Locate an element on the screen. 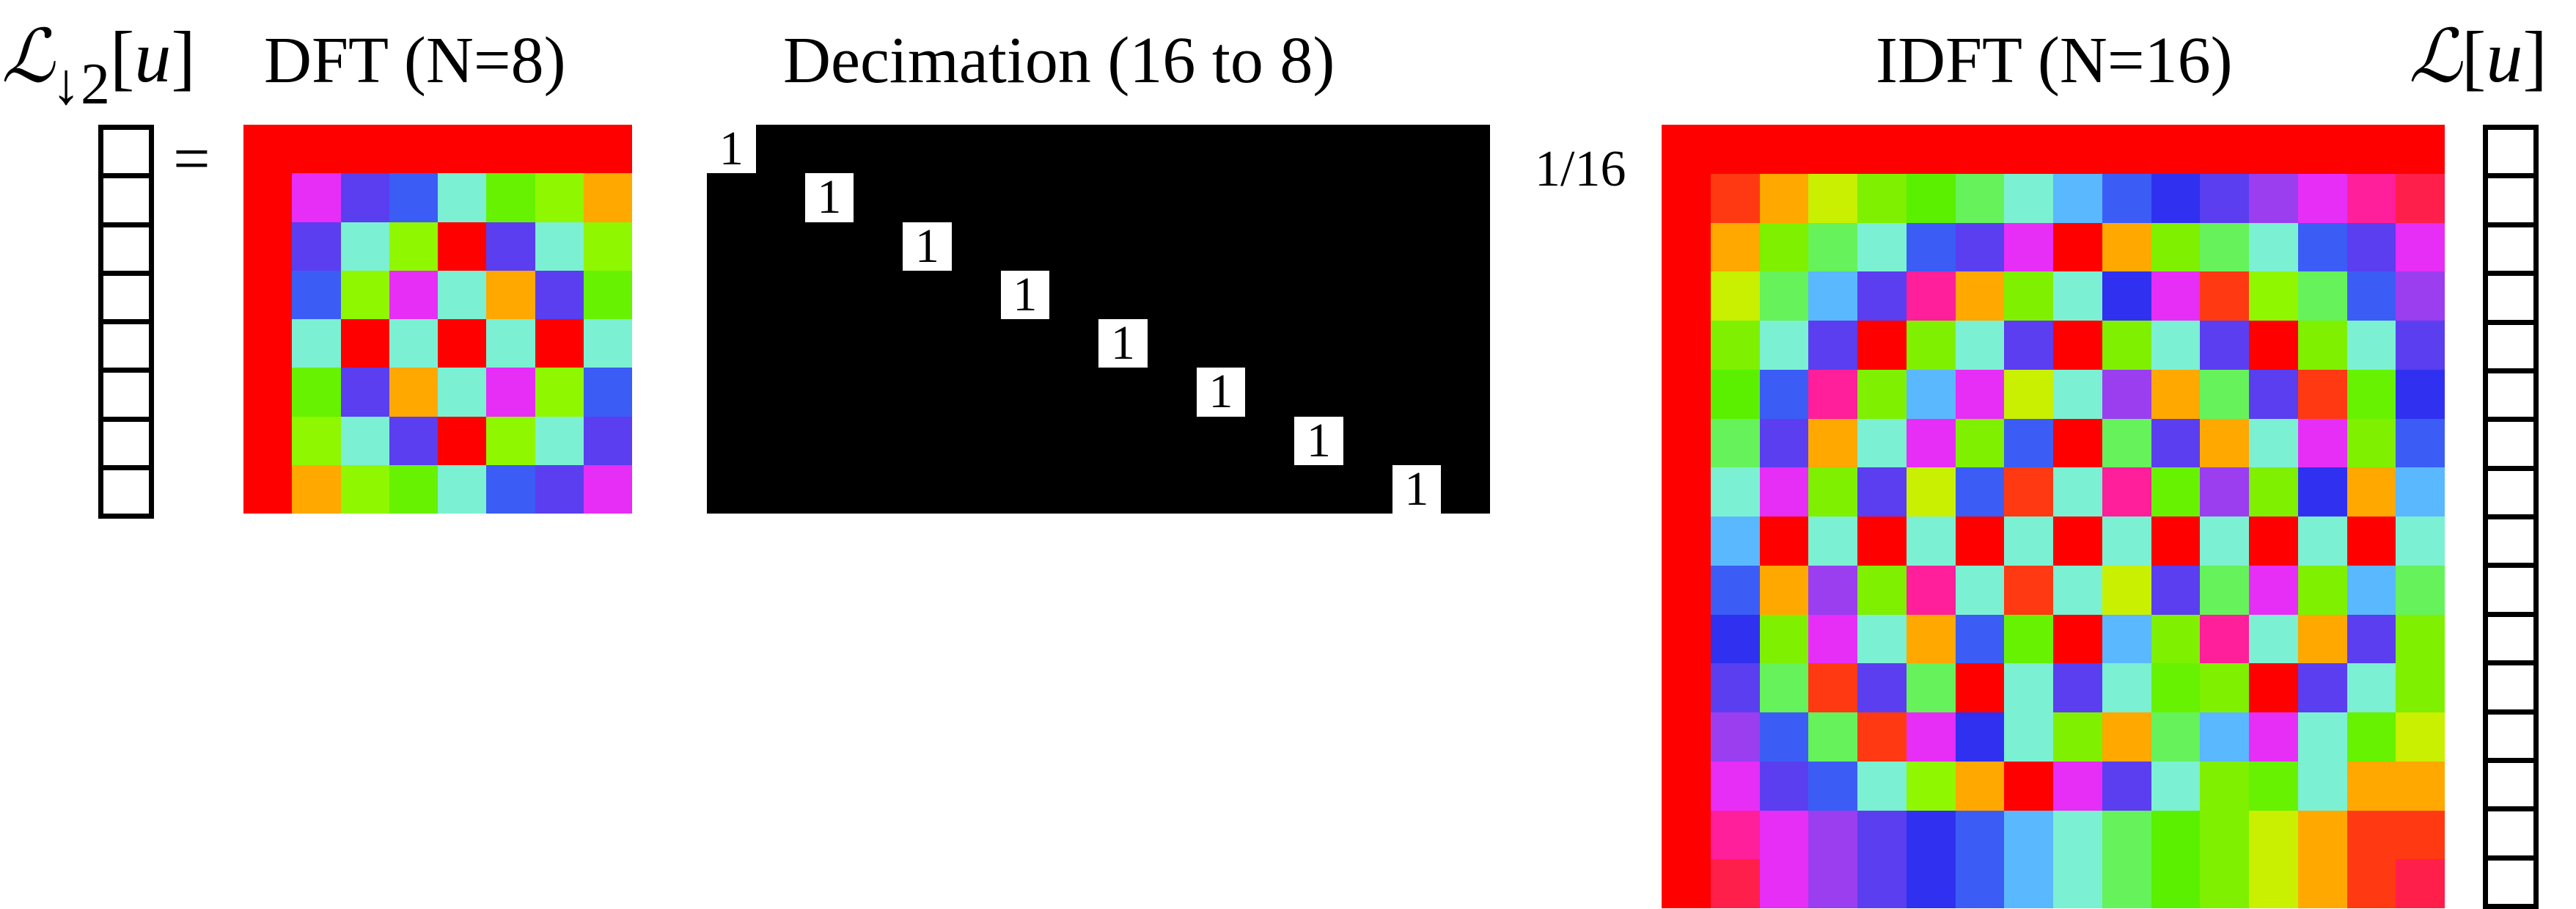 Image resolution: width=2576 pixels, height=909 pixels. signal-argument: u is located at coordinates (2504, 57).